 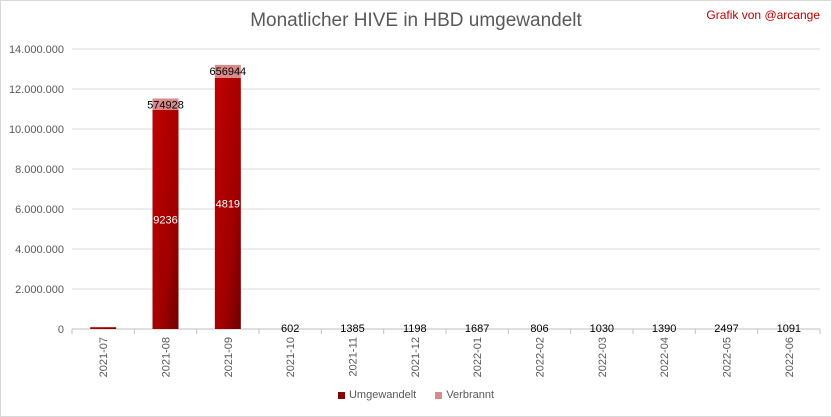 What do you see at coordinates (665, 357) in the screenshot?
I see `x-tick-label: 2022-04` at bounding box center [665, 357].